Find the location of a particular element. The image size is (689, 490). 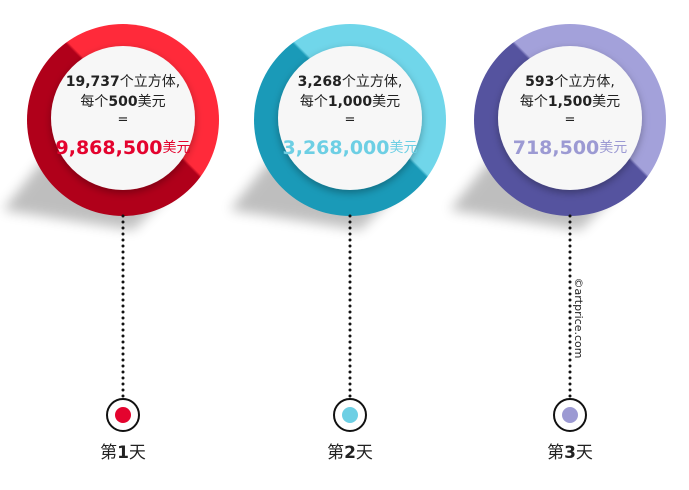

price-line: 每个1,500美元 is located at coordinates (570, 102).